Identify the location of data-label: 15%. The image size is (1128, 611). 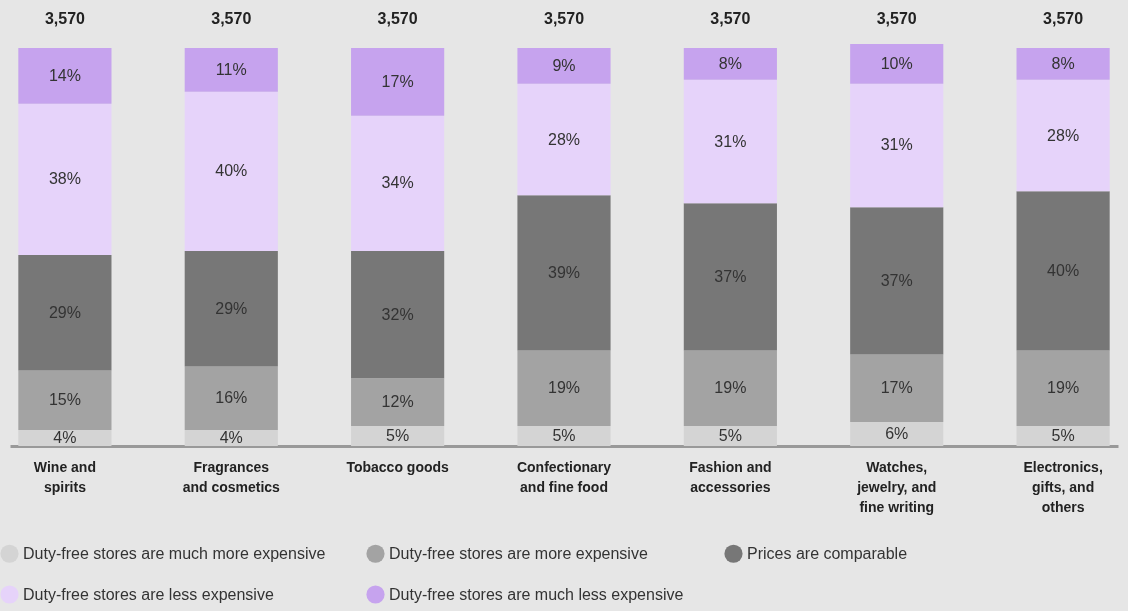
(64, 400).